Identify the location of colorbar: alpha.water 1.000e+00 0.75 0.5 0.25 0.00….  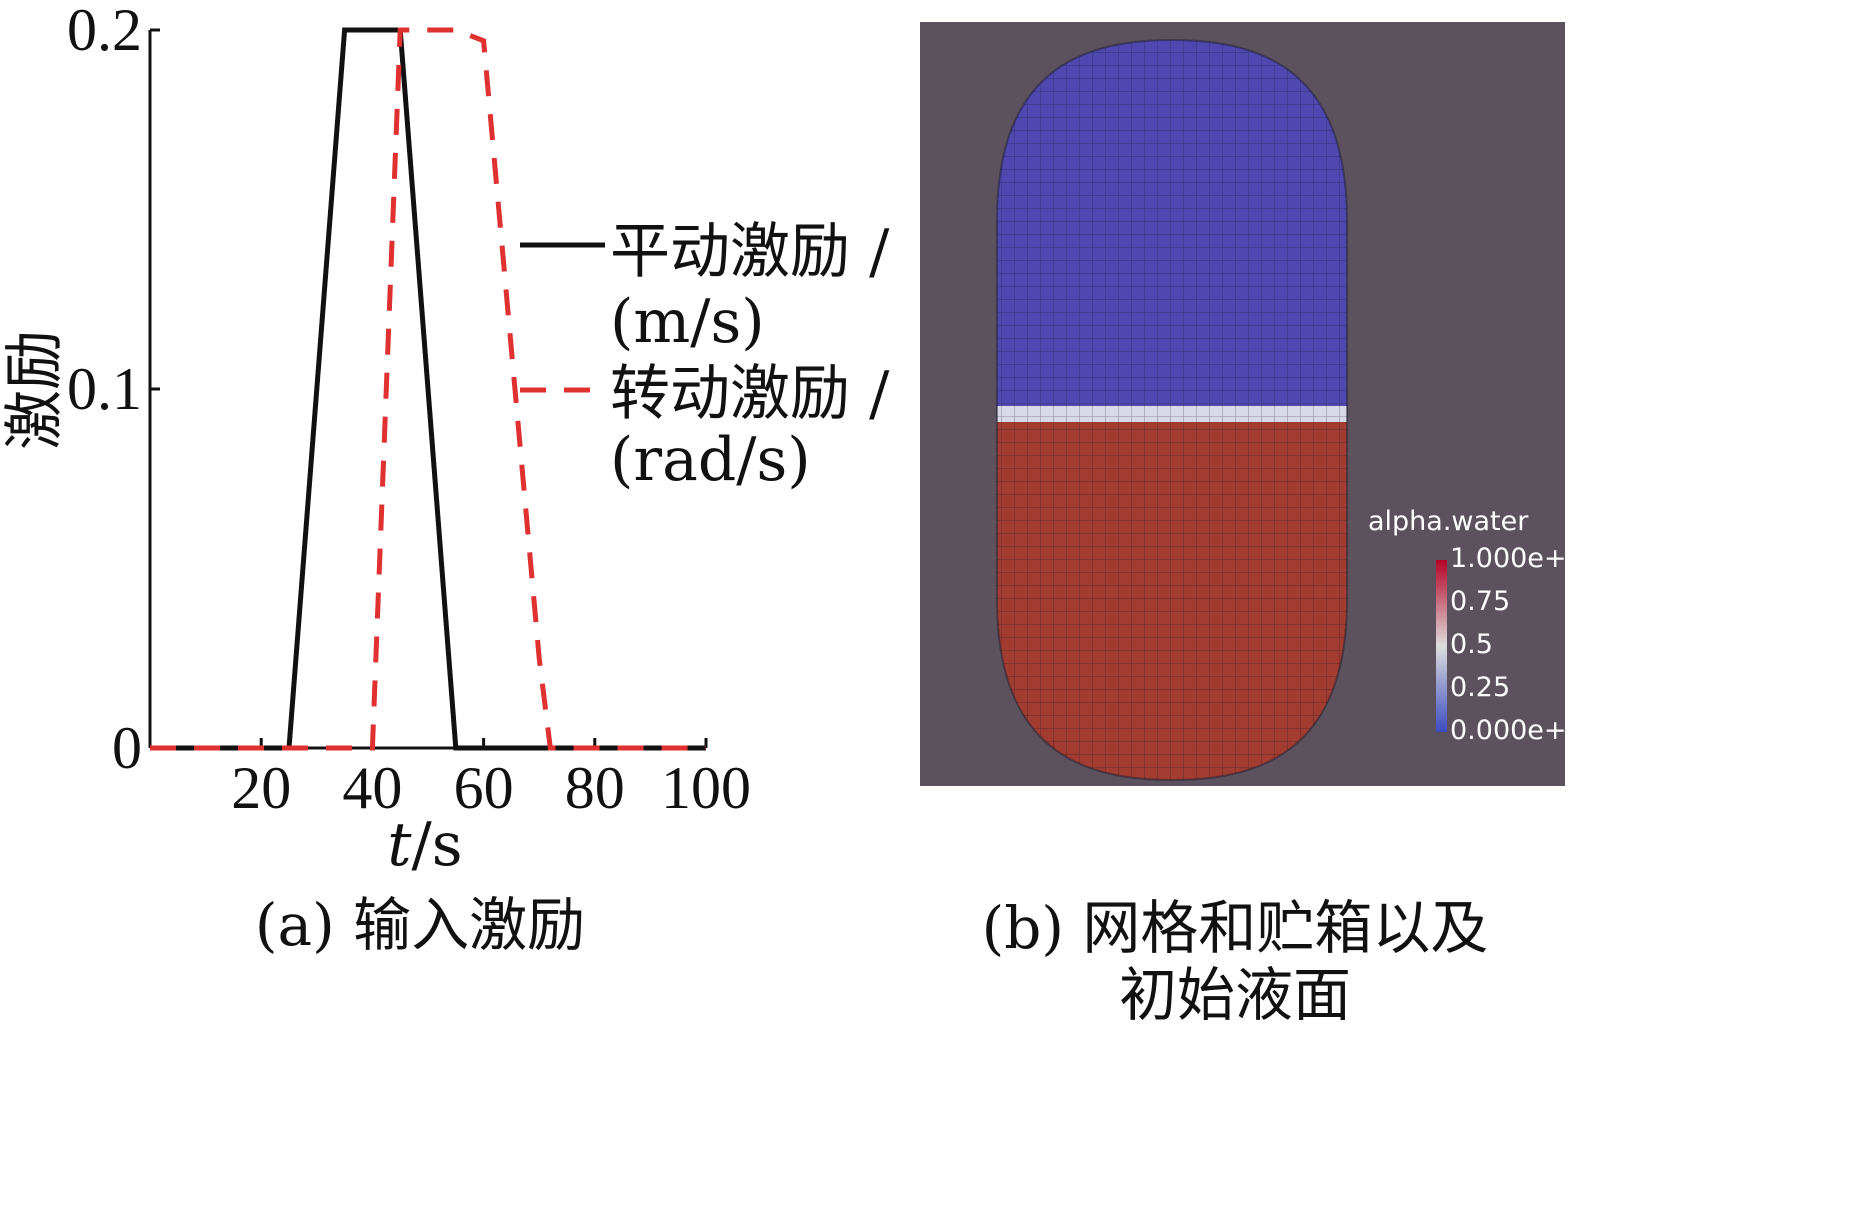
(1484, 626).